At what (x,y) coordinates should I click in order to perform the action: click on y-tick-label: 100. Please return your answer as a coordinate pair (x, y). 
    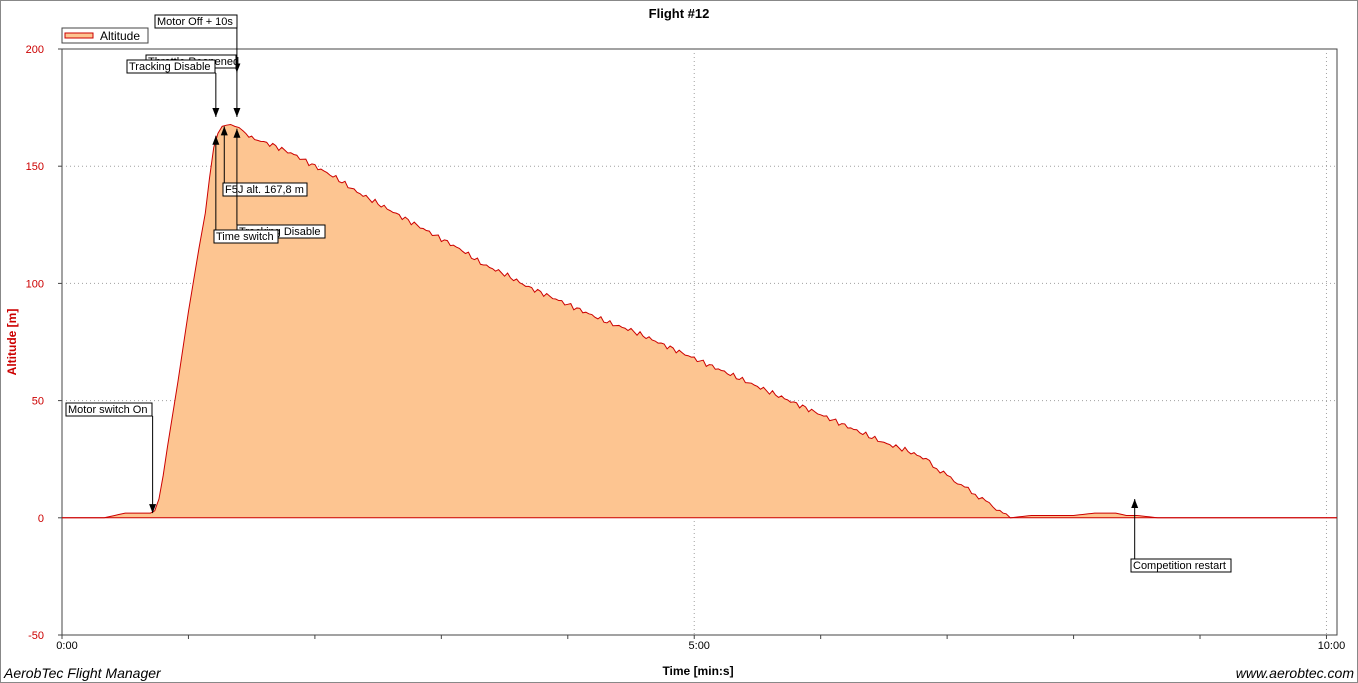
    Looking at the image, I should click on (35, 284).